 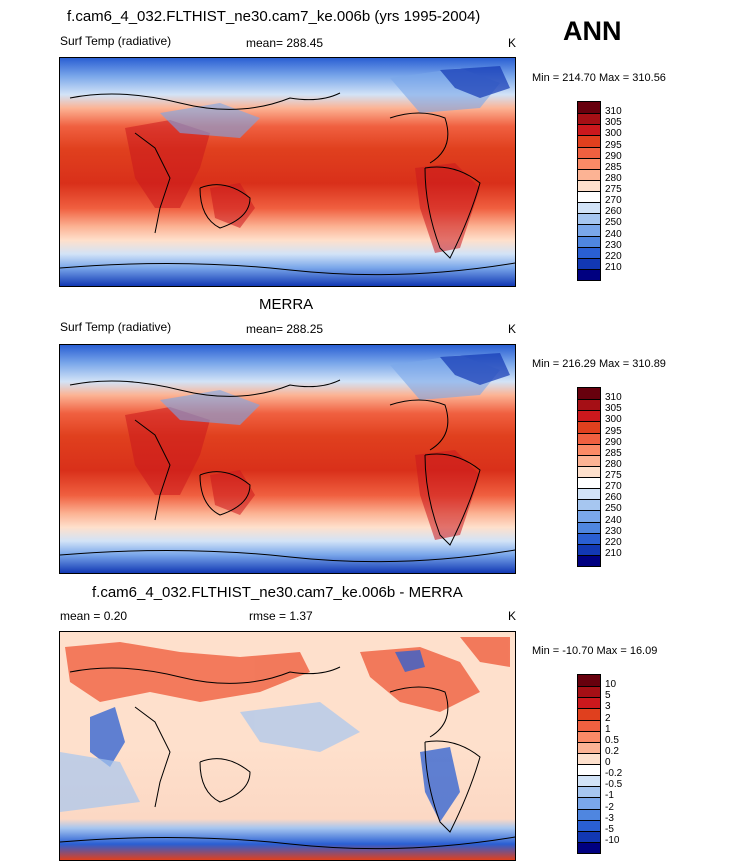 I want to click on colorbar-model, so click(x=589, y=191).